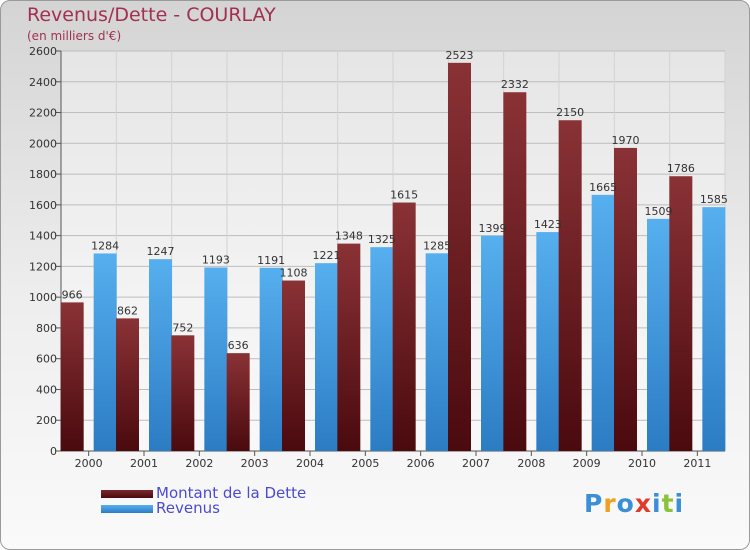 The image size is (750, 550). What do you see at coordinates (349, 236) in the screenshot?
I see `data-label-dette: 1348` at bounding box center [349, 236].